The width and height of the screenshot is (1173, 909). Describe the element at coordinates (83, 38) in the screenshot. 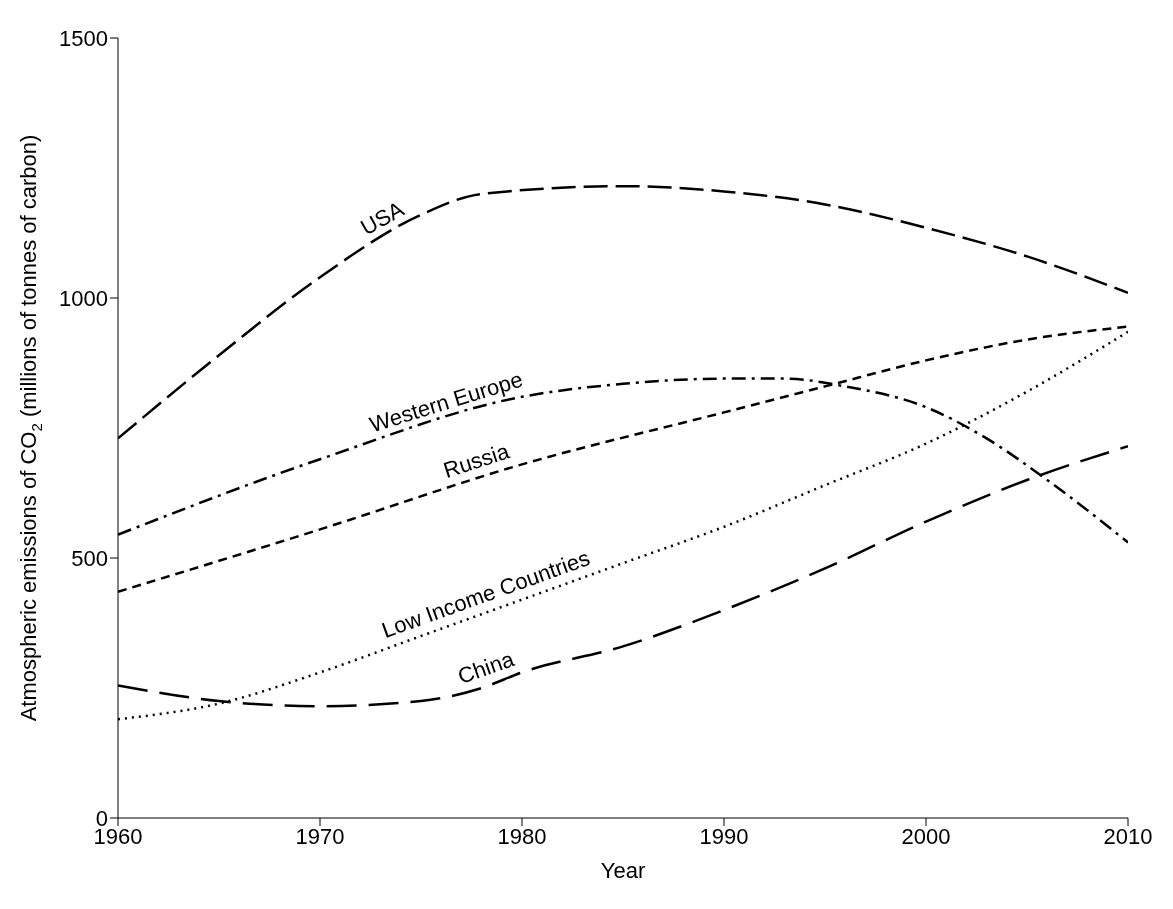

I see `y-tick-label: 1500` at that location.